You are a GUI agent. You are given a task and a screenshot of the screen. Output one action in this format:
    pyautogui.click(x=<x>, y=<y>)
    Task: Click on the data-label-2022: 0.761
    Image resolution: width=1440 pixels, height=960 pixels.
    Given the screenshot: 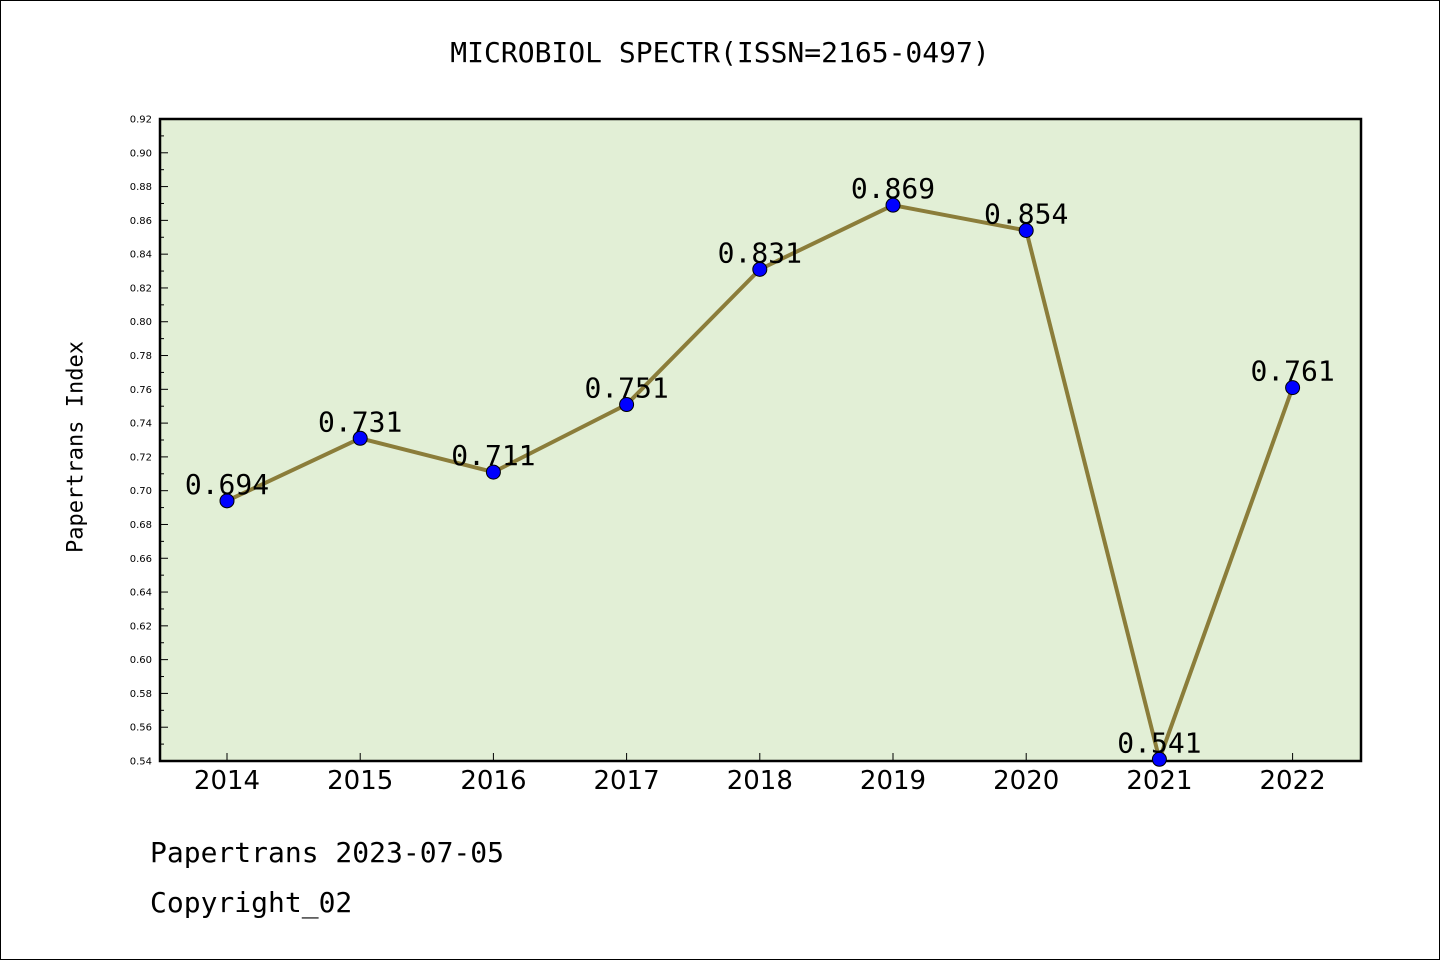 What is the action you would take?
    pyautogui.click(x=1292, y=371)
    